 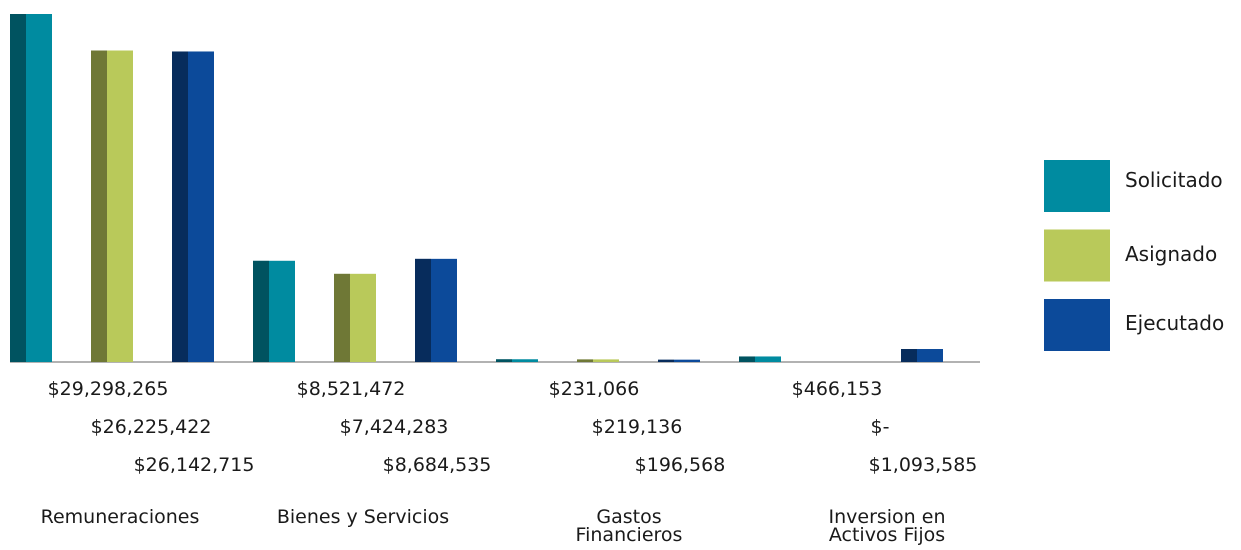 I want to click on value-label: $8,684,535, so click(x=437, y=465).